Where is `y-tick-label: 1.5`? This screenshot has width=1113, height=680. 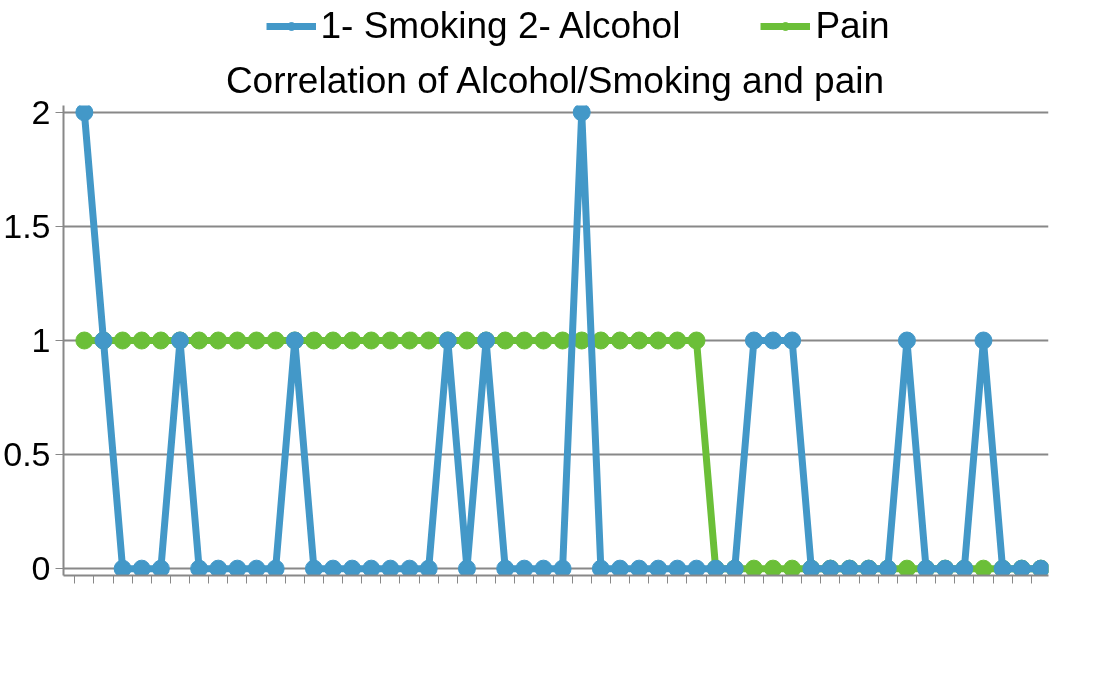 y-tick-label: 1.5 is located at coordinates (27, 225).